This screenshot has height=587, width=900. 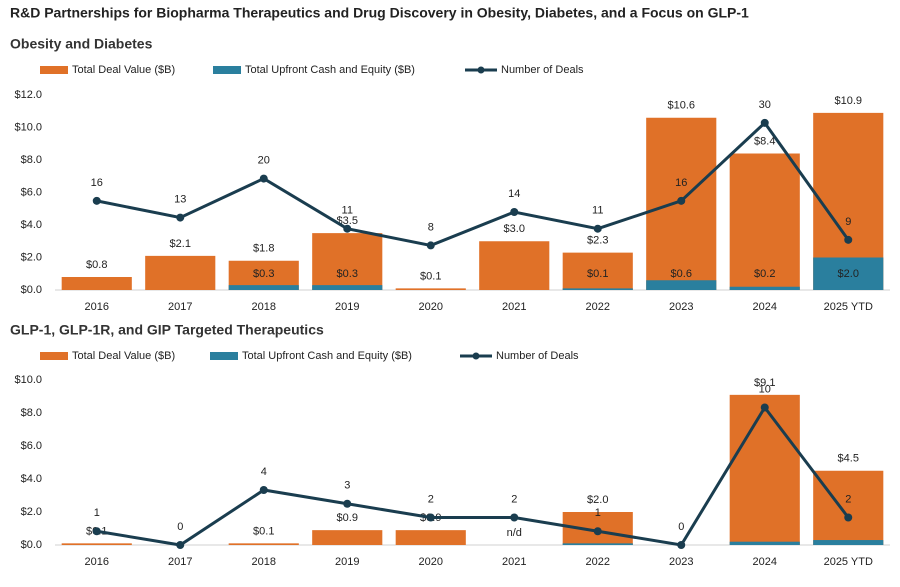 What do you see at coordinates (514, 229) in the screenshot?
I see `data-label: $3.0` at bounding box center [514, 229].